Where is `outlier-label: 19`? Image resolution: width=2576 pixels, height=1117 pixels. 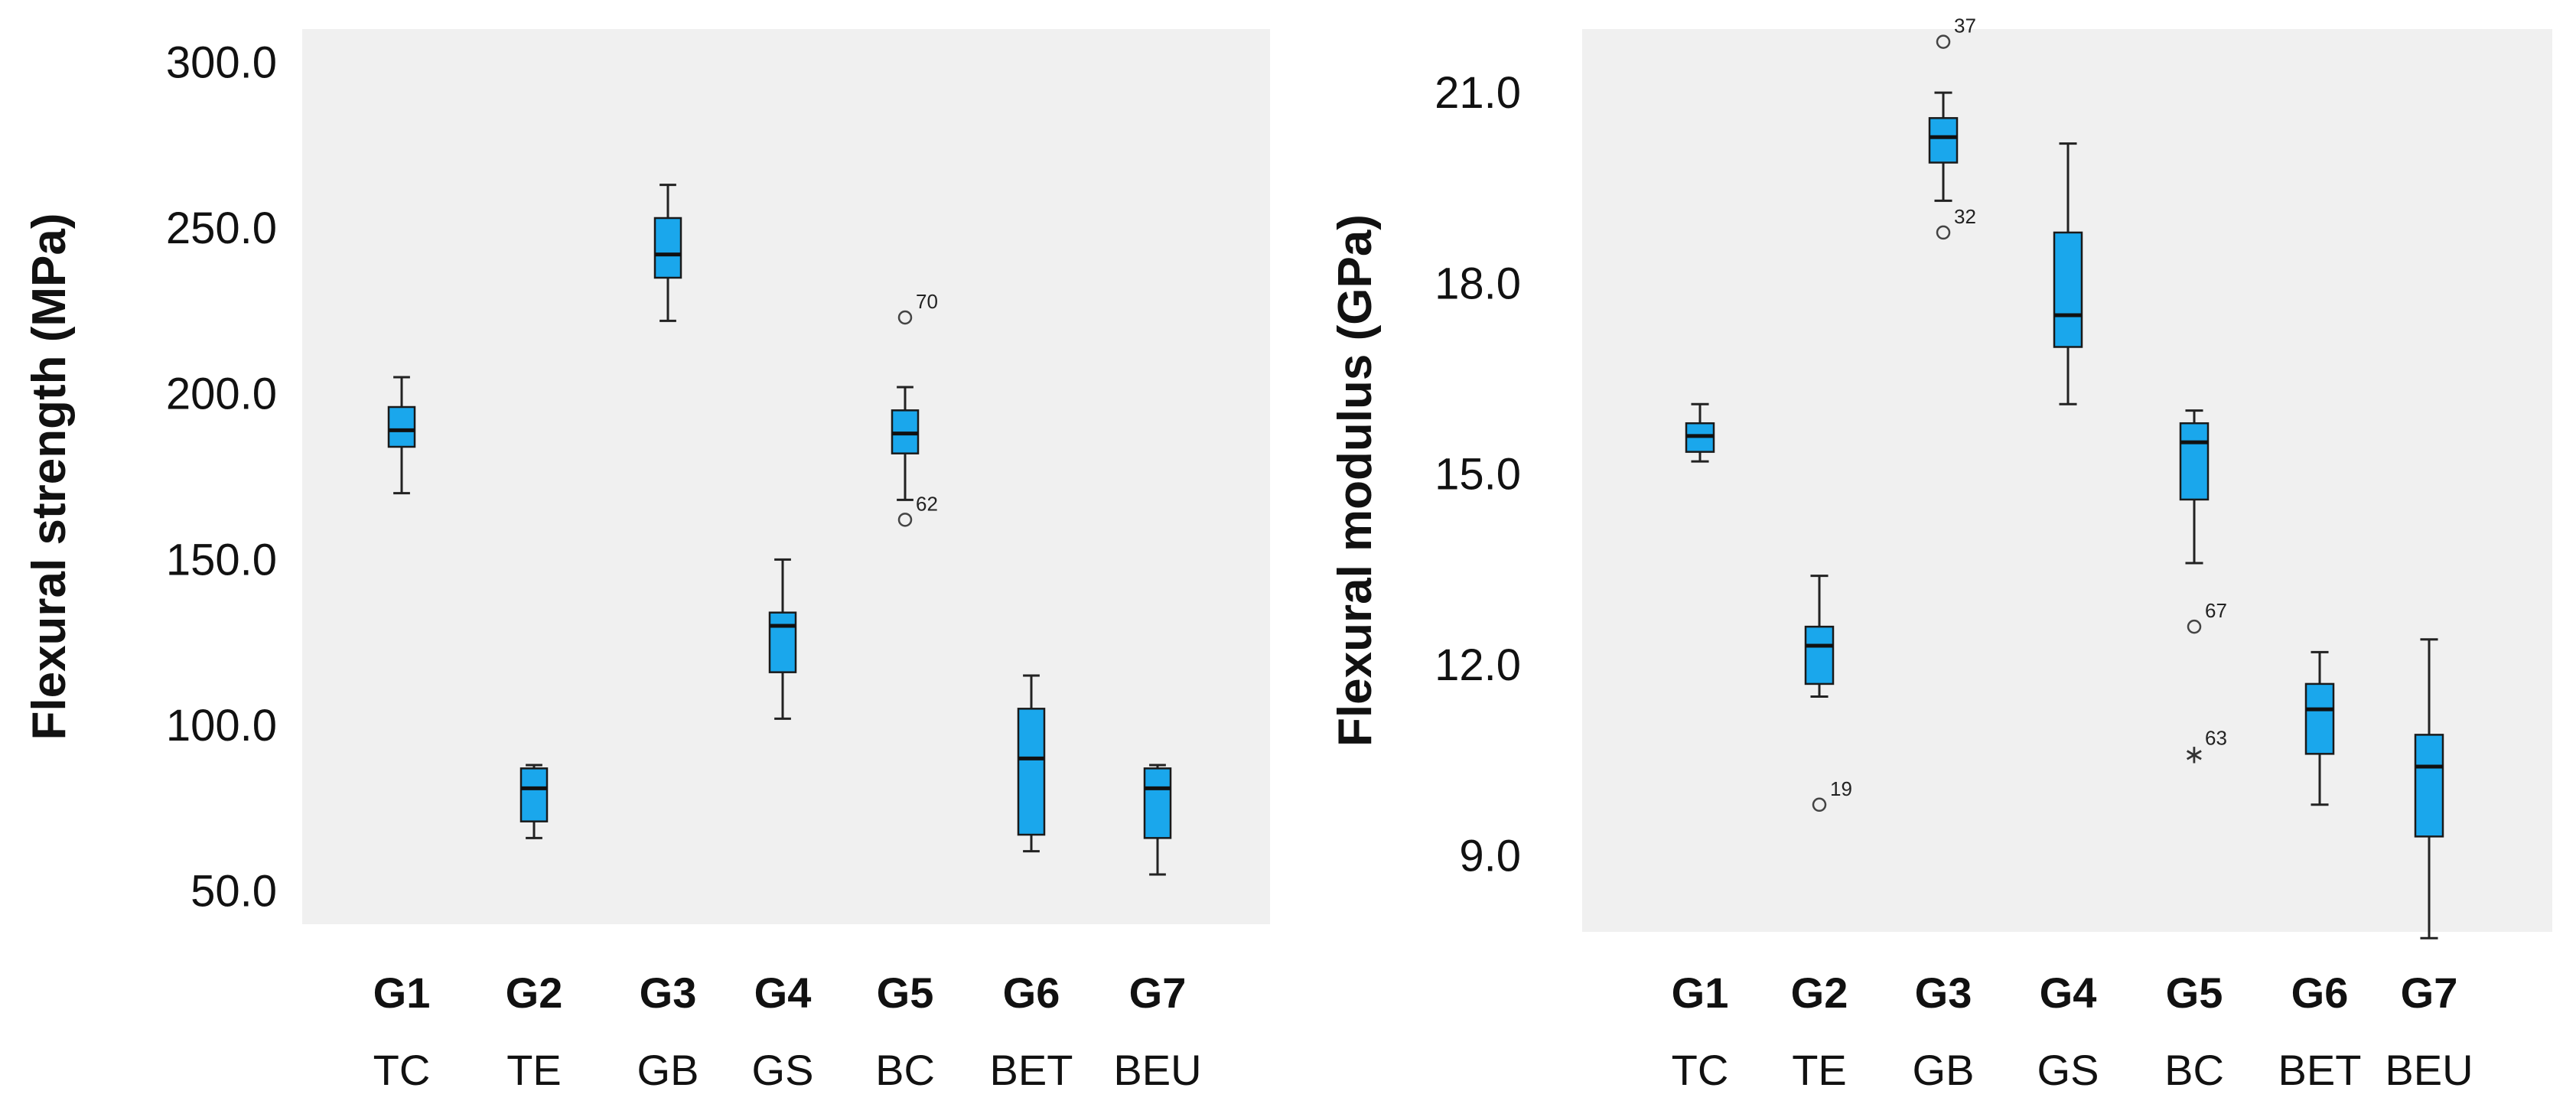
outlier-label: 19 is located at coordinates (1841, 789).